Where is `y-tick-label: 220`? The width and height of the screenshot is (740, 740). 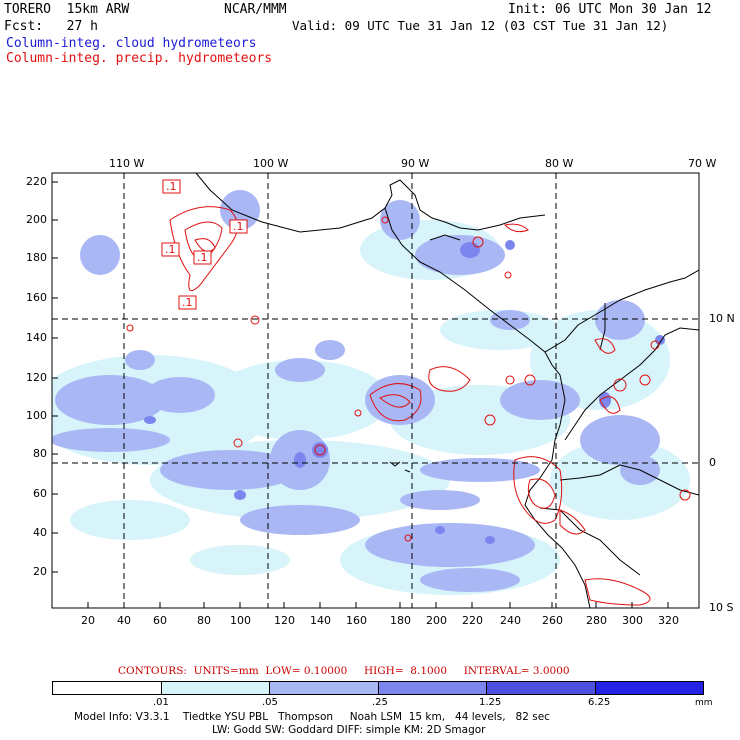
y-tick-label: 220 is located at coordinates (36, 181).